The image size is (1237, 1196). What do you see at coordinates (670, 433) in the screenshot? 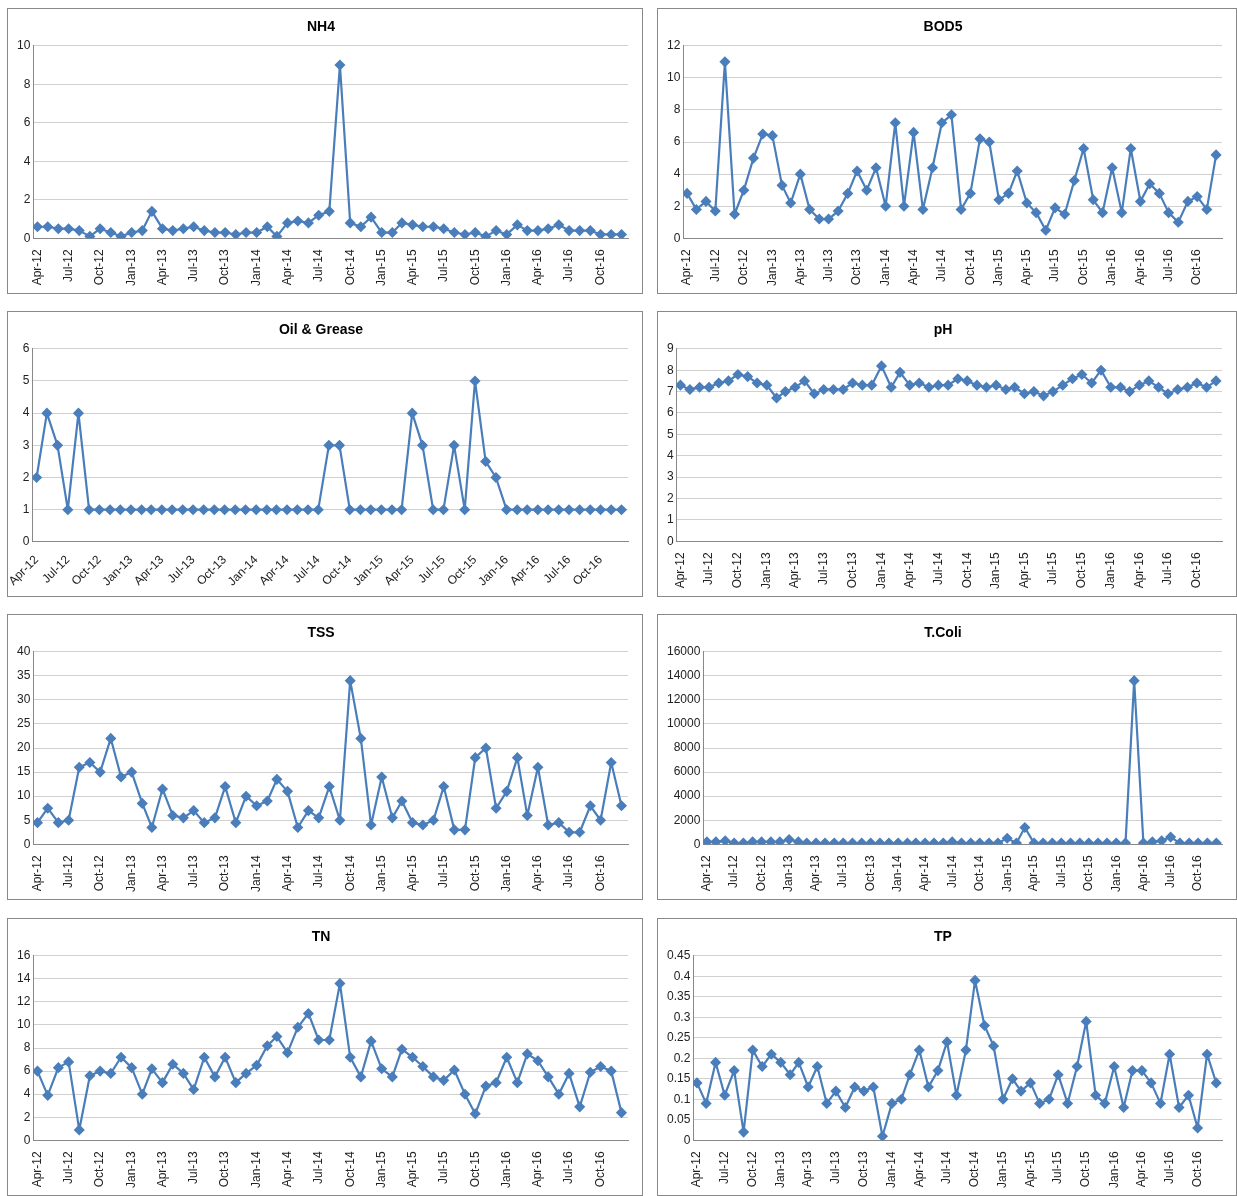
I see `y-tick-label: 5` at bounding box center [670, 433].